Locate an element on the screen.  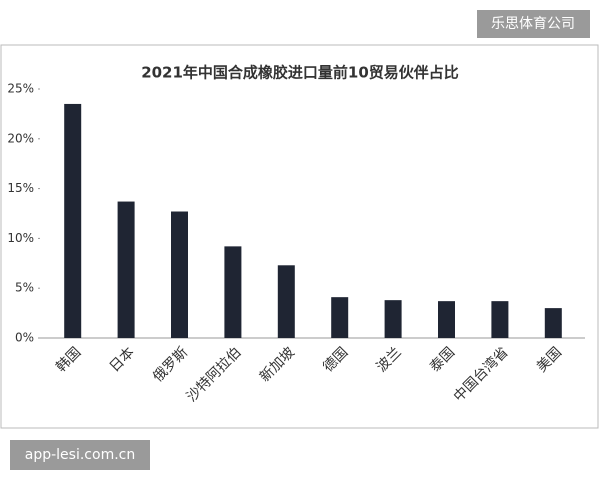
y-tick-label: 25% is located at coordinates (20, 89).